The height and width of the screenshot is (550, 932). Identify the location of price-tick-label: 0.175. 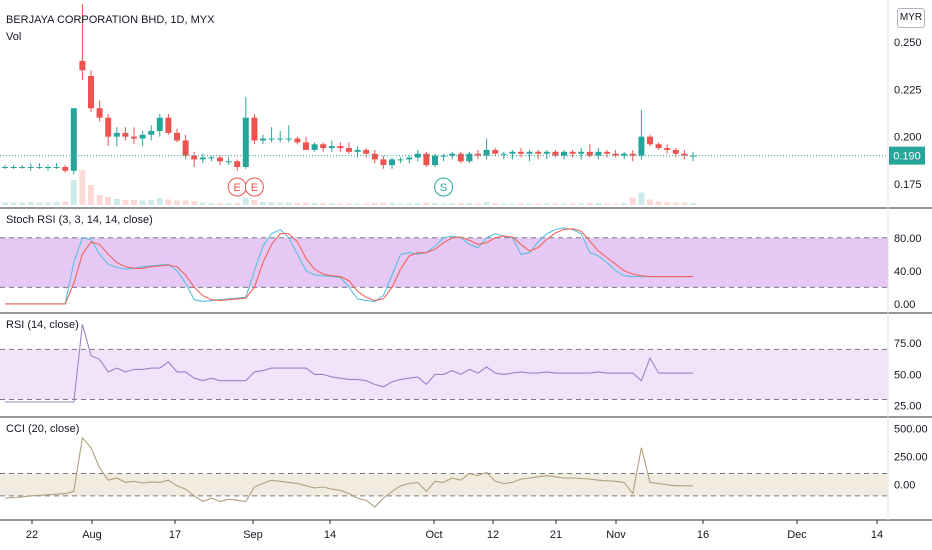
(908, 185).